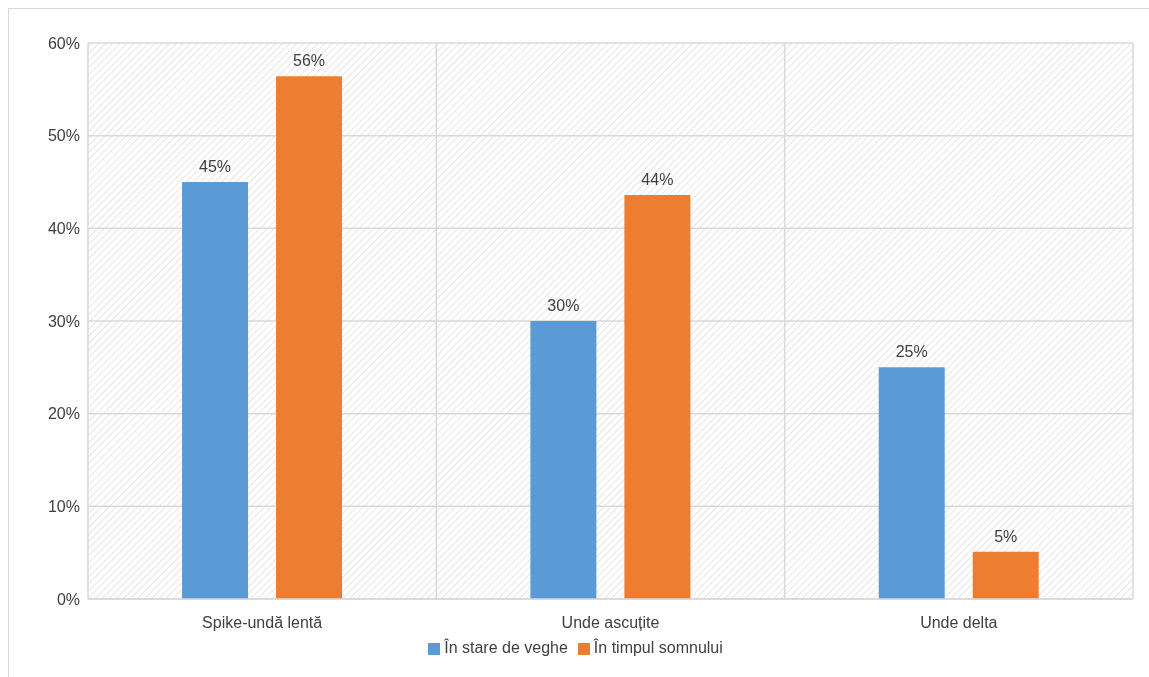  Describe the element at coordinates (959, 623) in the screenshot. I see `x-tick-label: Unde delta` at that location.